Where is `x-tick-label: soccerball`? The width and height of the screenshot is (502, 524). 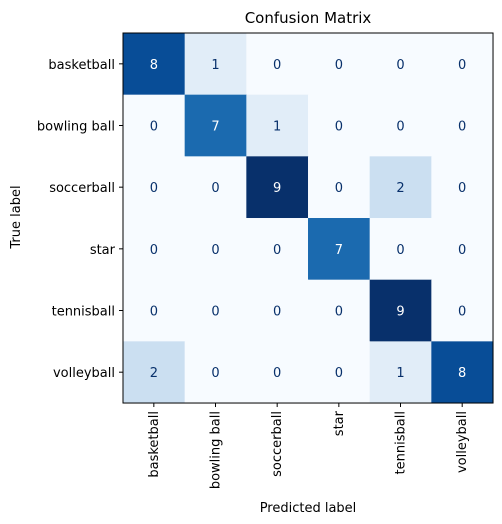 x-tick-label: soccerball is located at coordinates (277, 444).